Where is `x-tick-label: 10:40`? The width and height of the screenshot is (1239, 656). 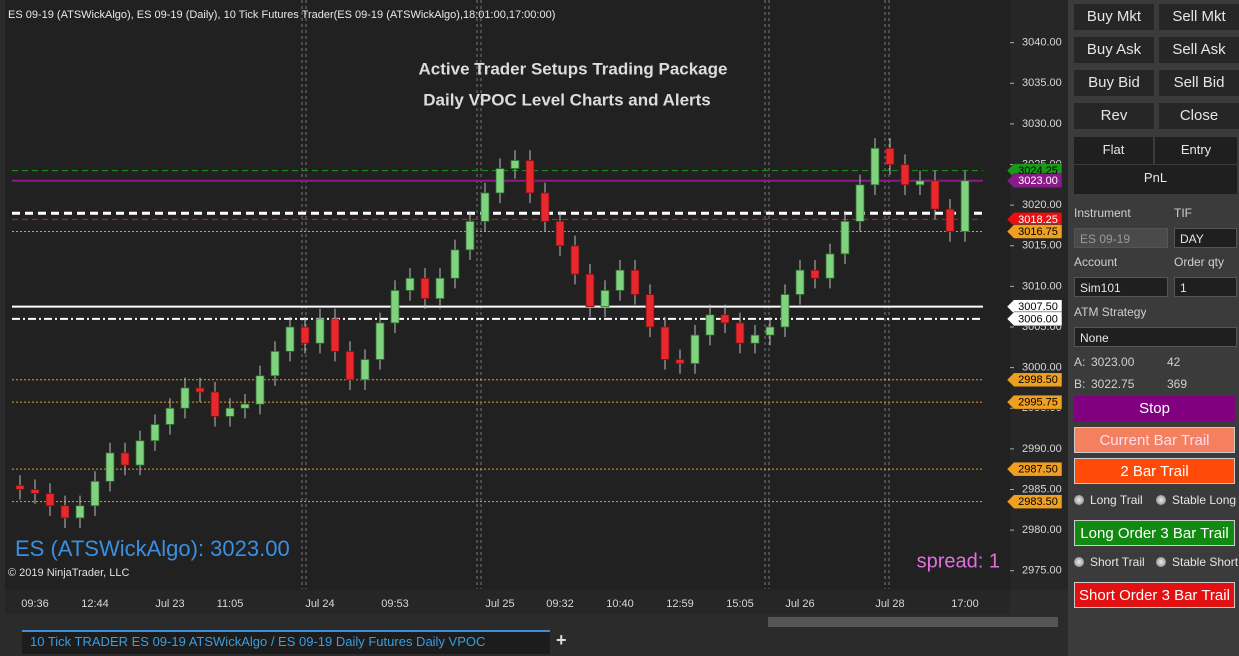 x-tick-label: 10:40 is located at coordinates (620, 604).